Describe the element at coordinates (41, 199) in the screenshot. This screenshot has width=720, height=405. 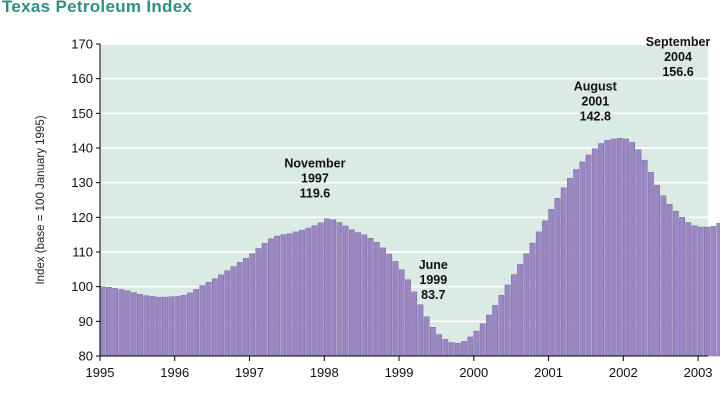
I see `y-axis-label: Index (base = 100 January 1995)` at that location.